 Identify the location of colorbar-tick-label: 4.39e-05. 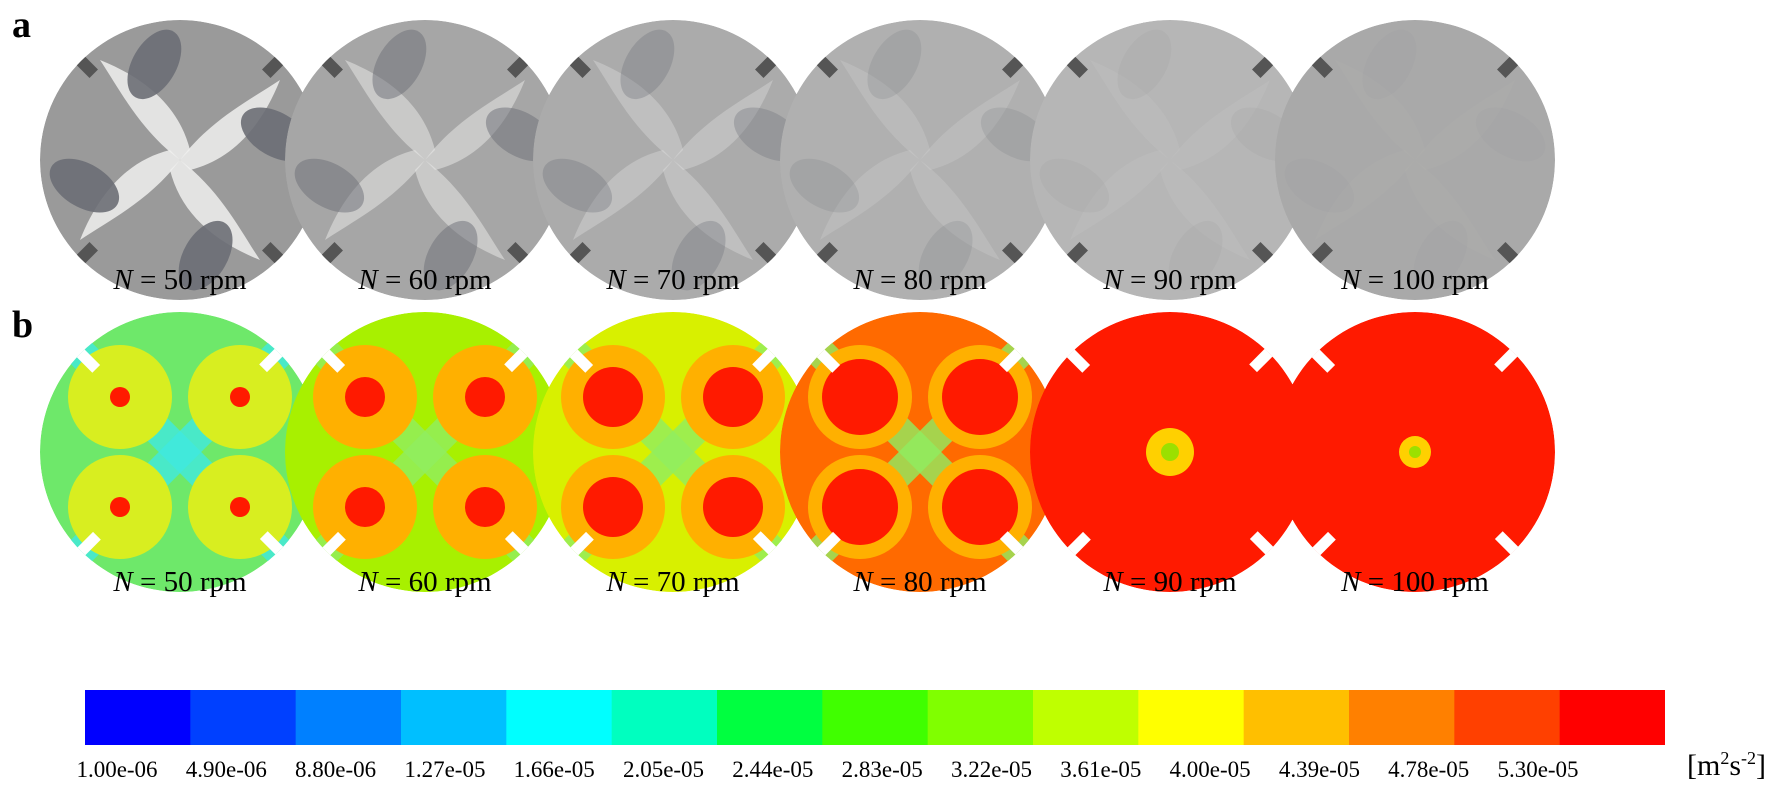
(1319, 769).